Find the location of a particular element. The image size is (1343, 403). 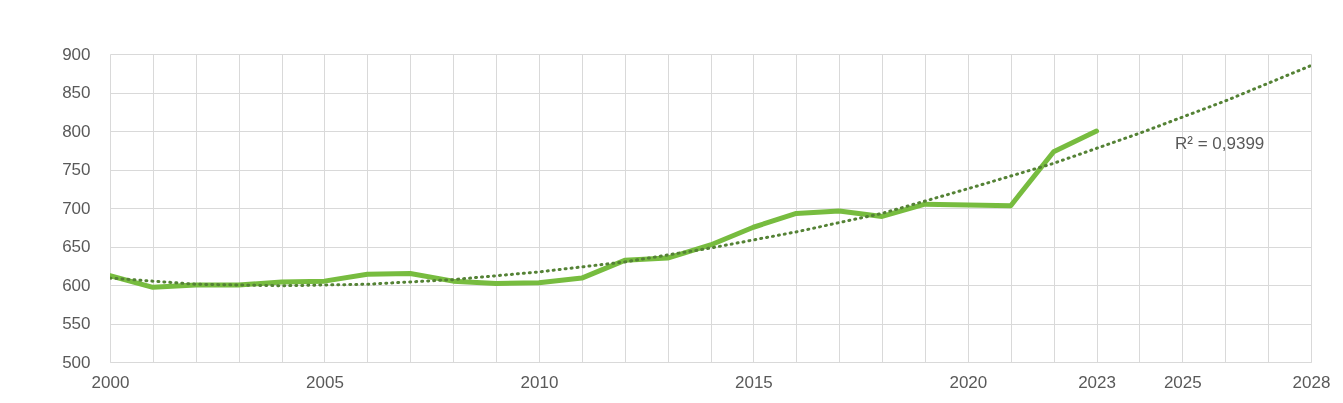

x-tick-label: 2010 is located at coordinates (539, 382).